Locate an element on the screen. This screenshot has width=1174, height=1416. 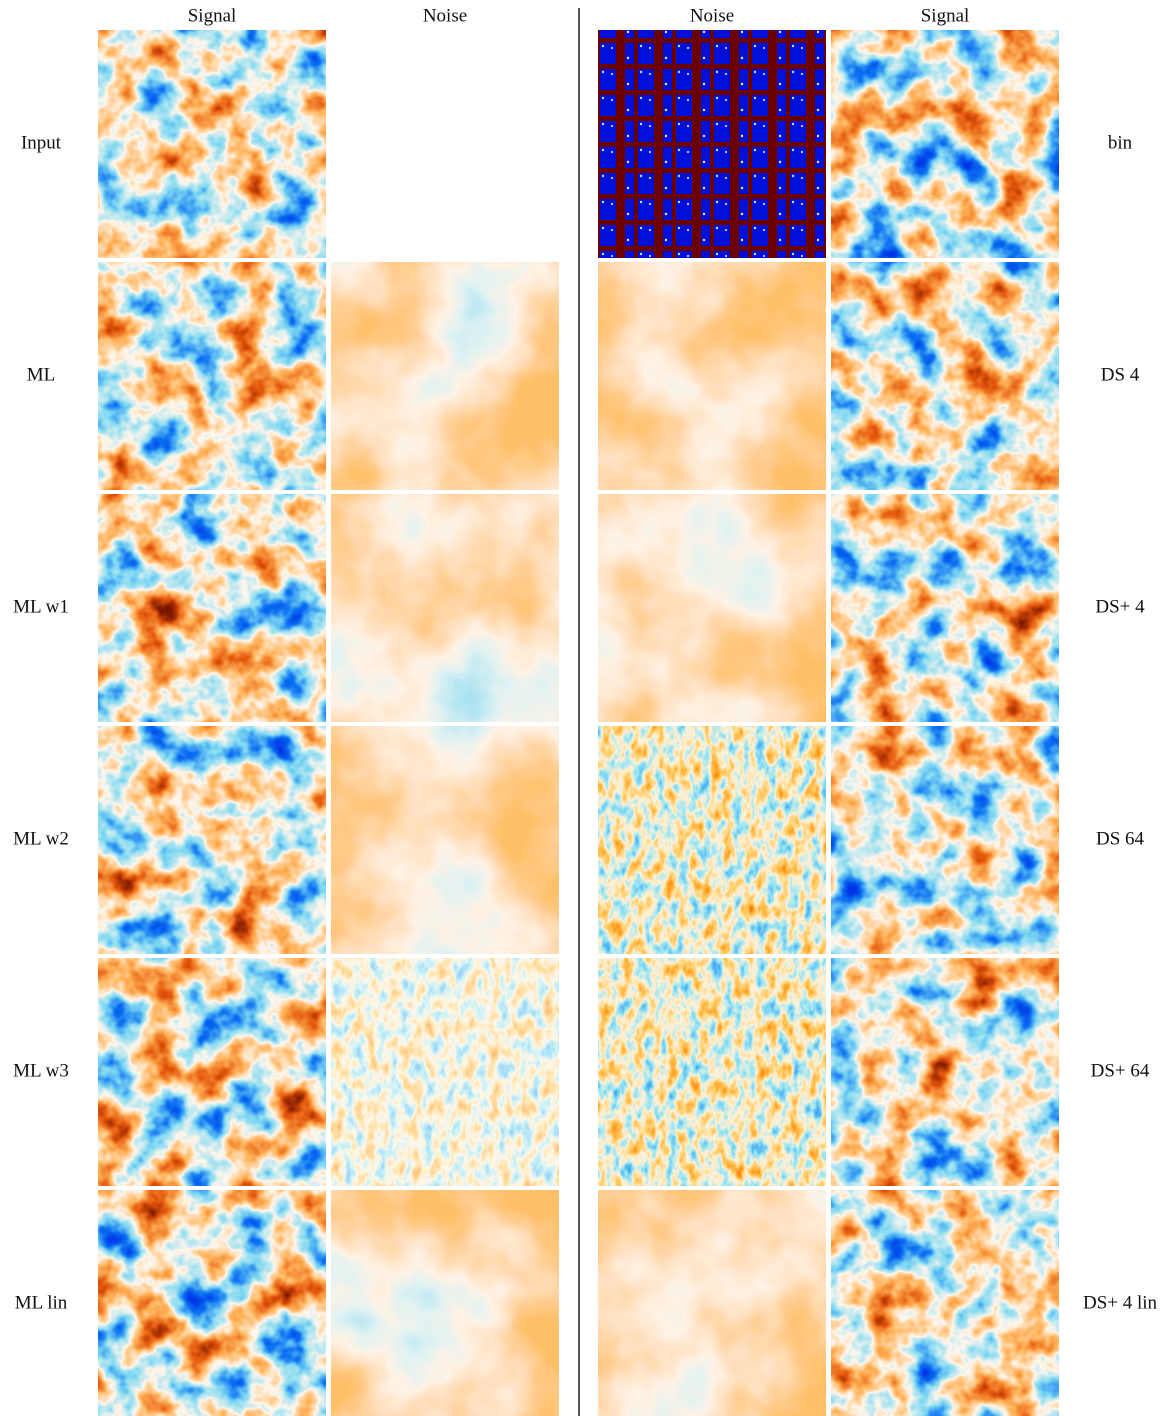
row-label: ML is located at coordinates (41, 374).